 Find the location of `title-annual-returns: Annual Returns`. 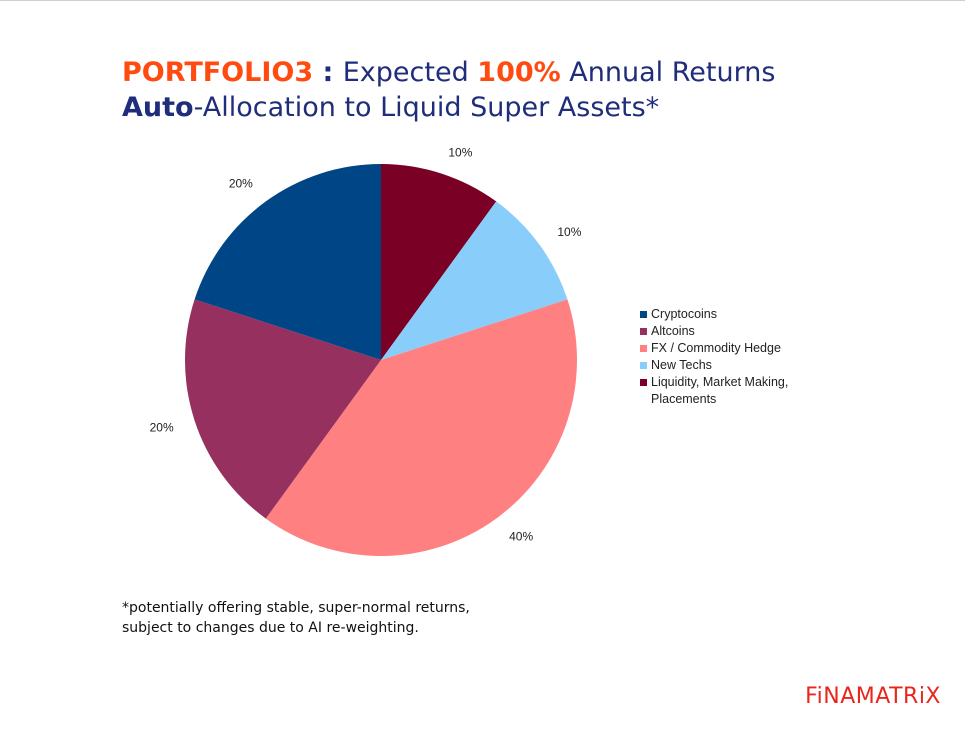

title-annual-returns: Annual Returns is located at coordinates (668, 72).